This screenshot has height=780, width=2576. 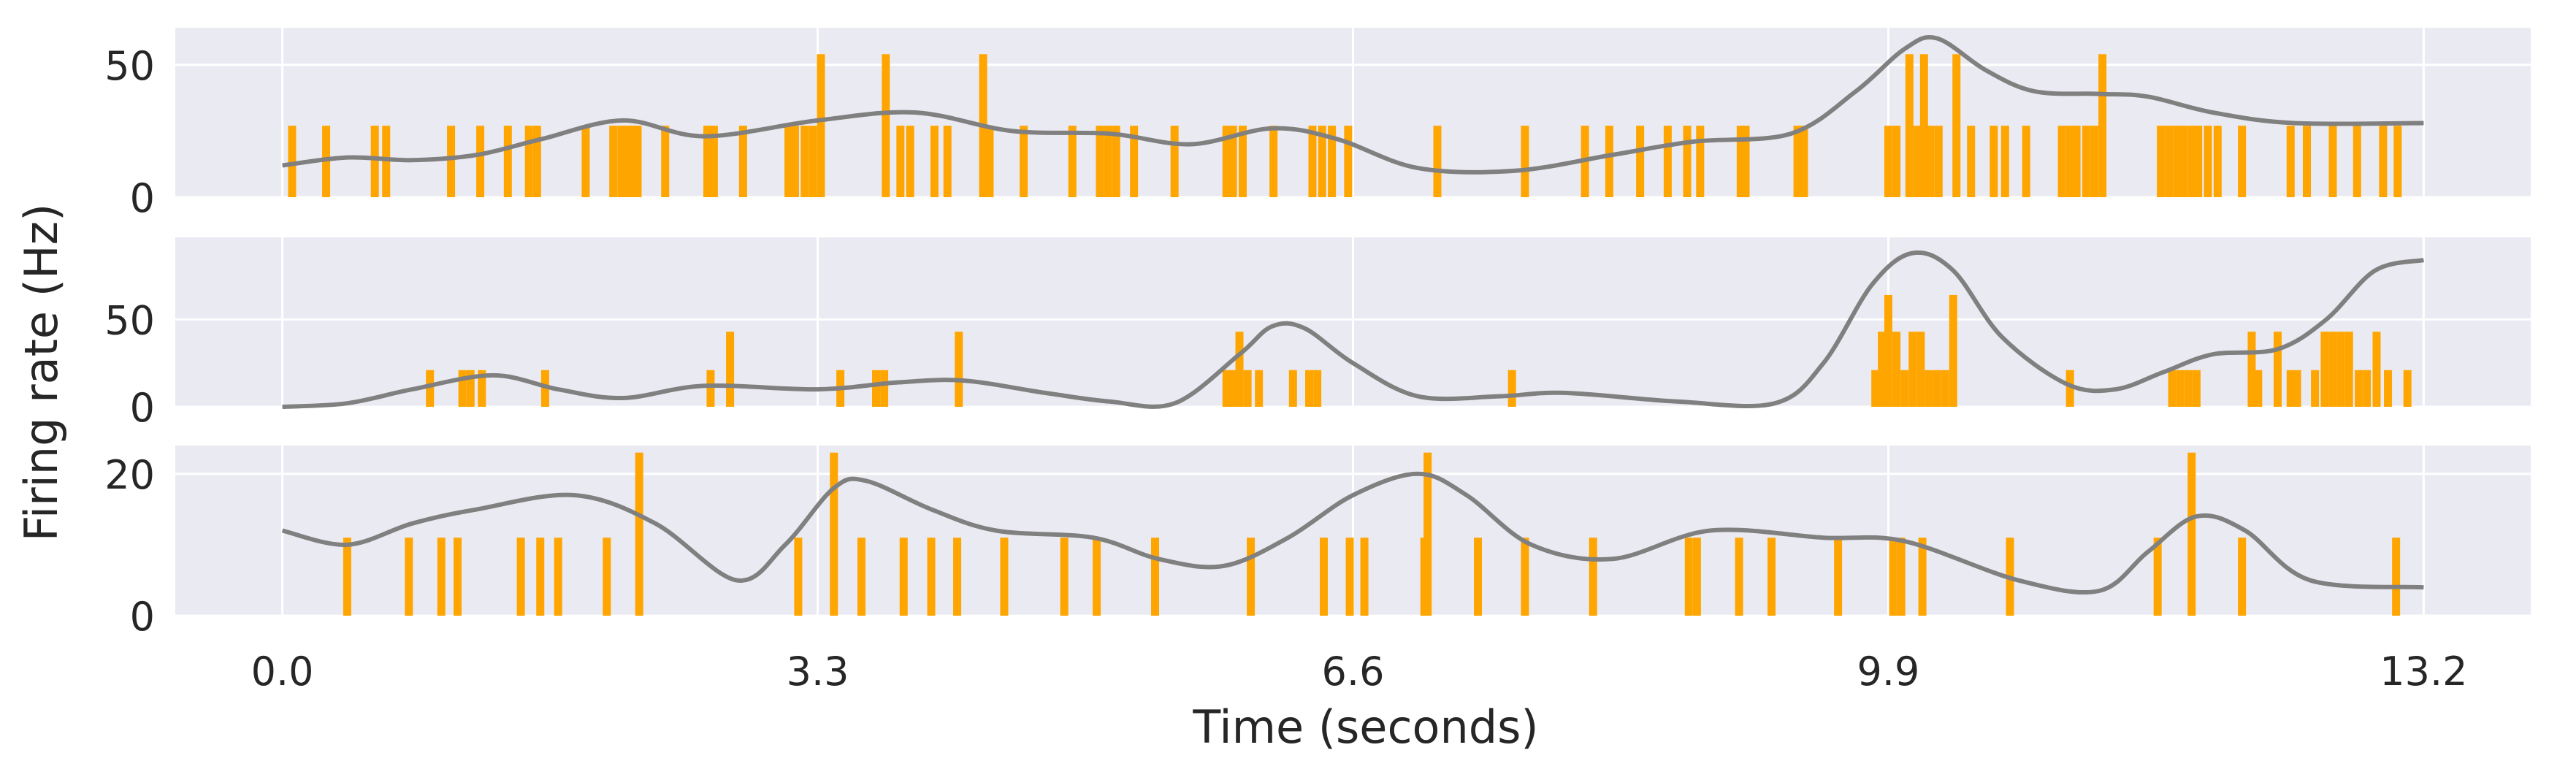 What do you see at coordinates (1888, 672) in the screenshot?
I see `x-tick-label: 9.9` at bounding box center [1888, 672].